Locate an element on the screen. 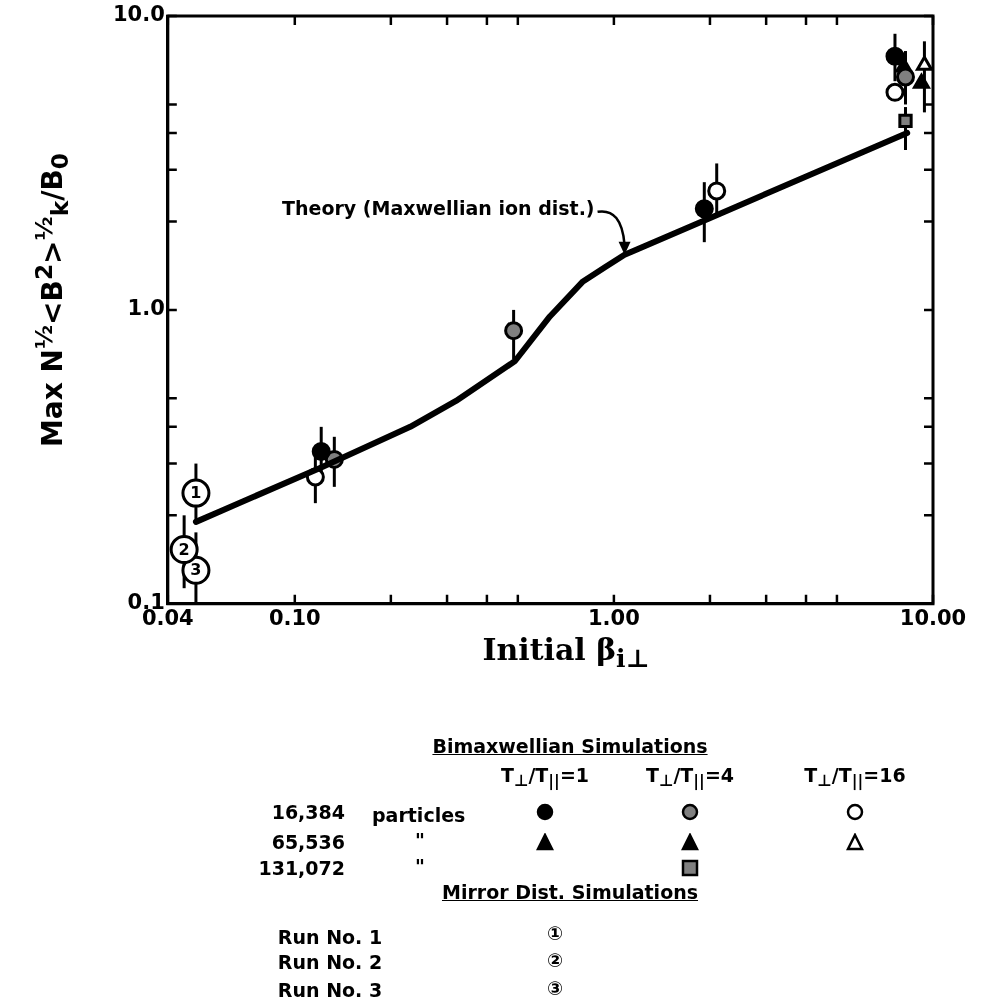  text: Mirror Dist. Simulations is located at coordinates (570, 892).